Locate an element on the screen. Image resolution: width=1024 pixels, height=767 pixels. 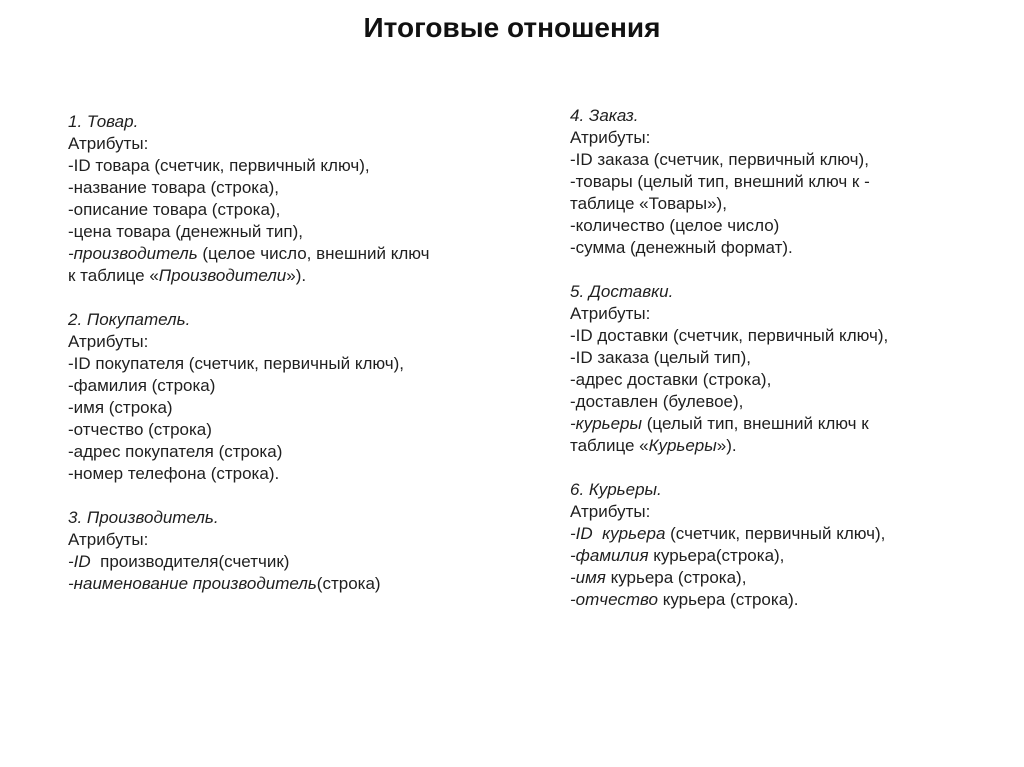
attribute-line: -ID товара (счетчик, первичный ключ), is located at coordinates (290, 166).